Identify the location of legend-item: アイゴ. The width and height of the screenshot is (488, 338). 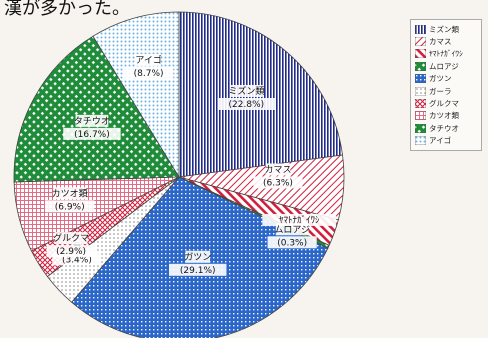
(446, 141).